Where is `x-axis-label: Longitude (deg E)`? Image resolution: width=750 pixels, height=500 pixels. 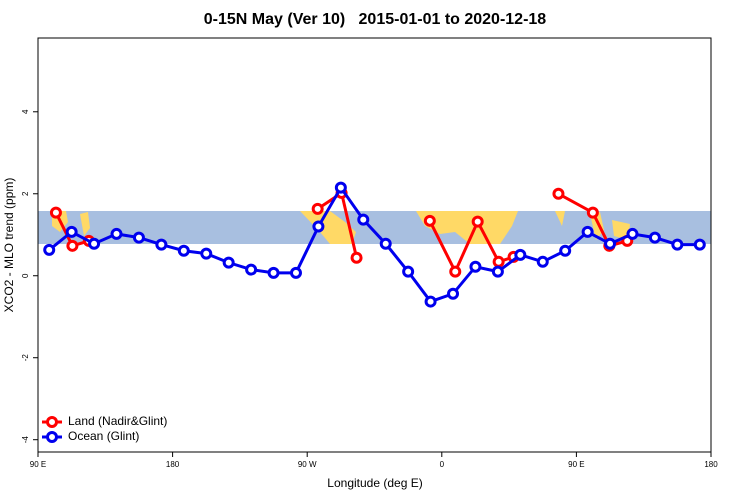
x-axis-label: Longitude (deg E) is located at coordinates (374, 483).